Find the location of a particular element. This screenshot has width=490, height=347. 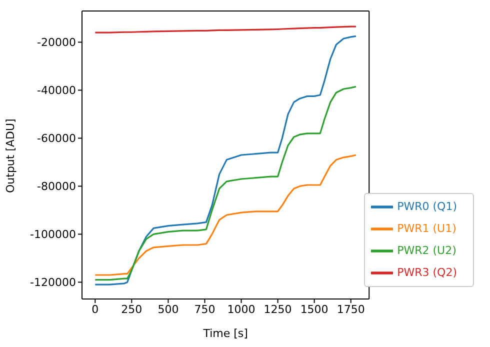

y-tick-label: -20000 is located at coordinates (56, 43).